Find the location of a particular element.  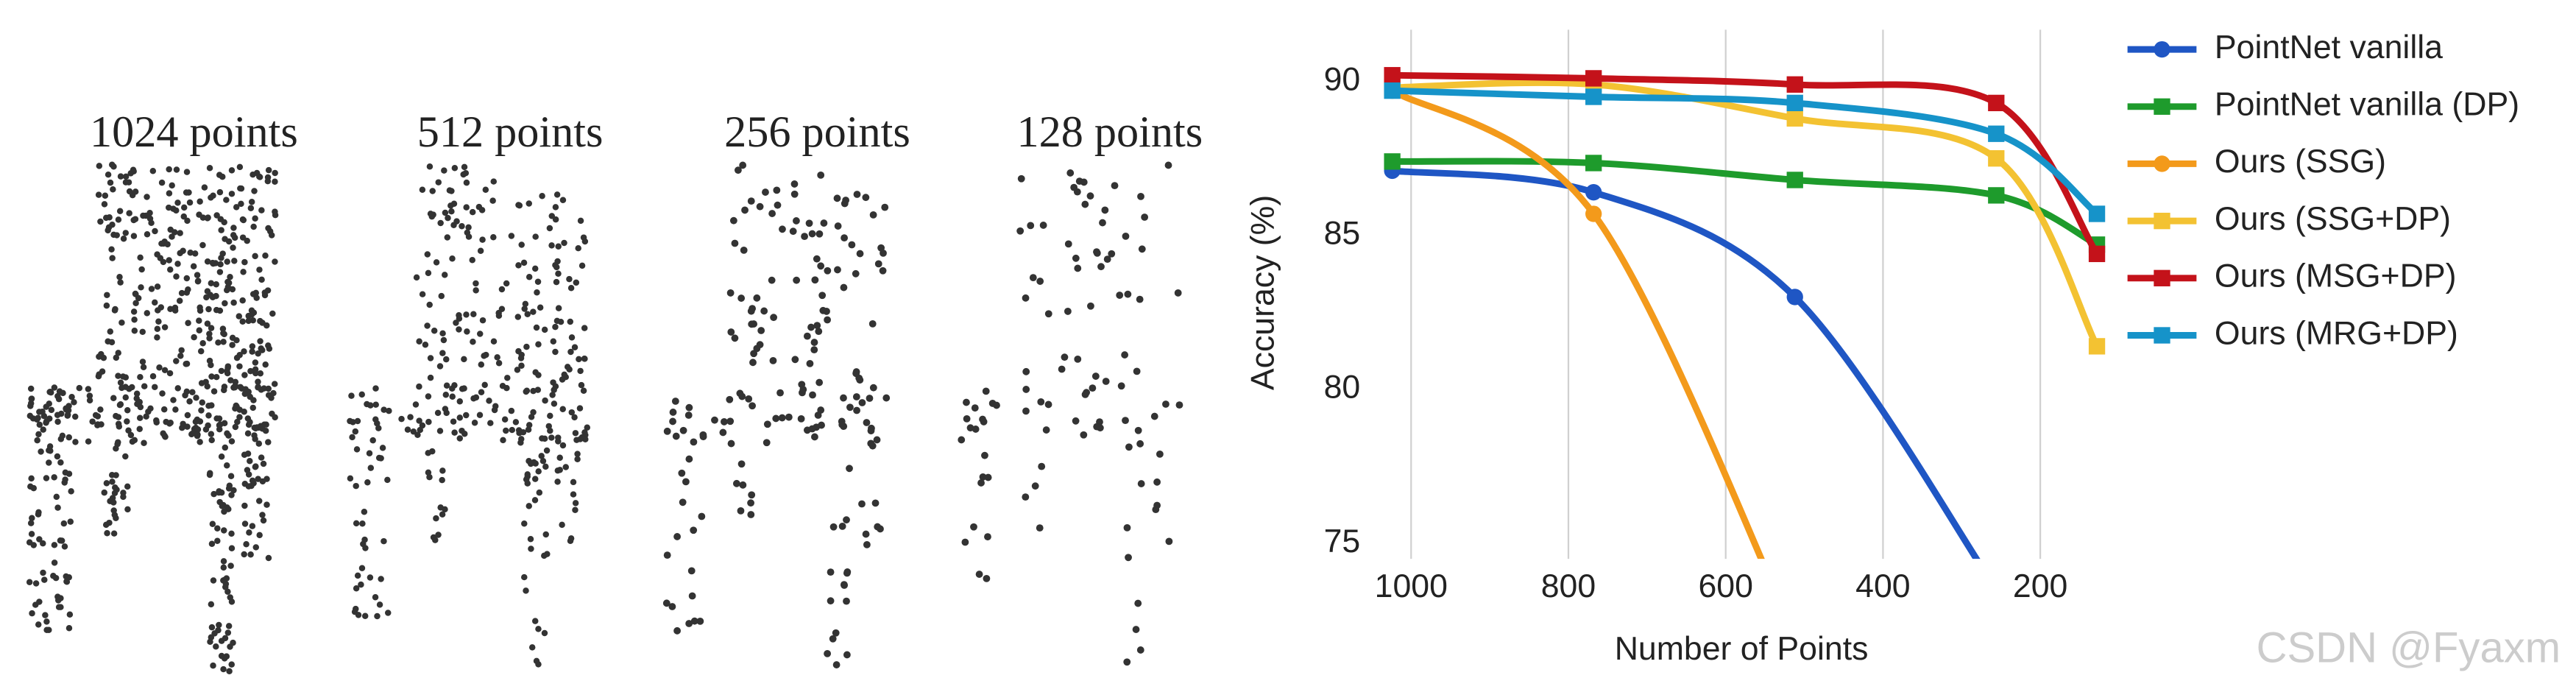

legend-label: Ours (MRG+DP) is located at coordinates (2336, 333).